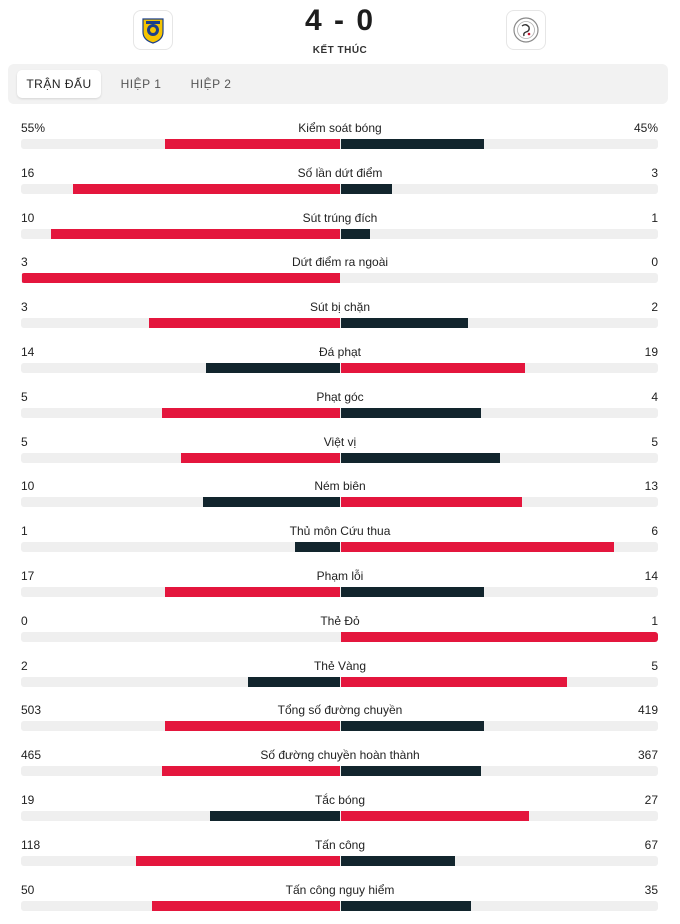 This screenshot has height=924, width=680. What do you see at coordinates (24, 665) in the screenshot?
I see `stat-home-value: 2` at bounding box center [24, 665].